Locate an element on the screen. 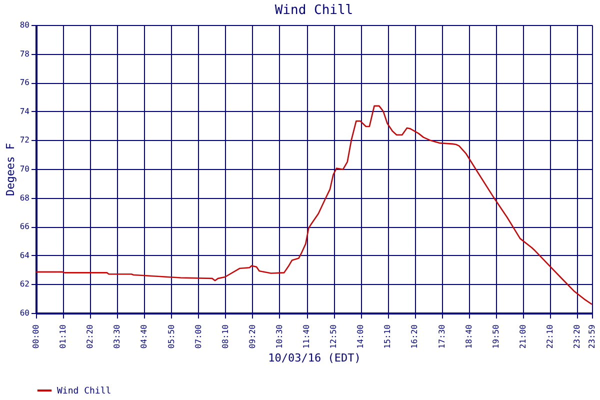 Image resolution: width=600 pixels, height=400 pixels. x-tick-label: 01:10 is located at coordinates (63, 336).